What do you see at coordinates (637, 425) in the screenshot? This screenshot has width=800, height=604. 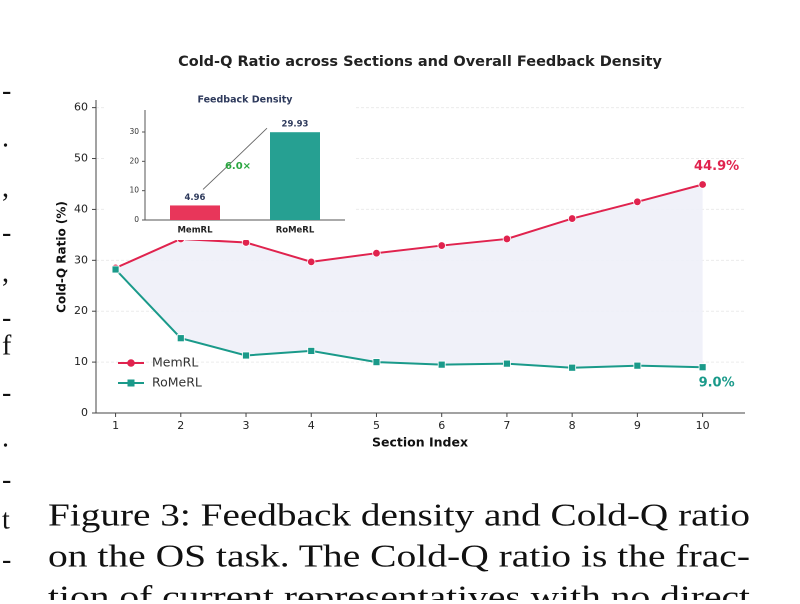 I see `x-tick-label: 9` at bounding box center [637, 425].